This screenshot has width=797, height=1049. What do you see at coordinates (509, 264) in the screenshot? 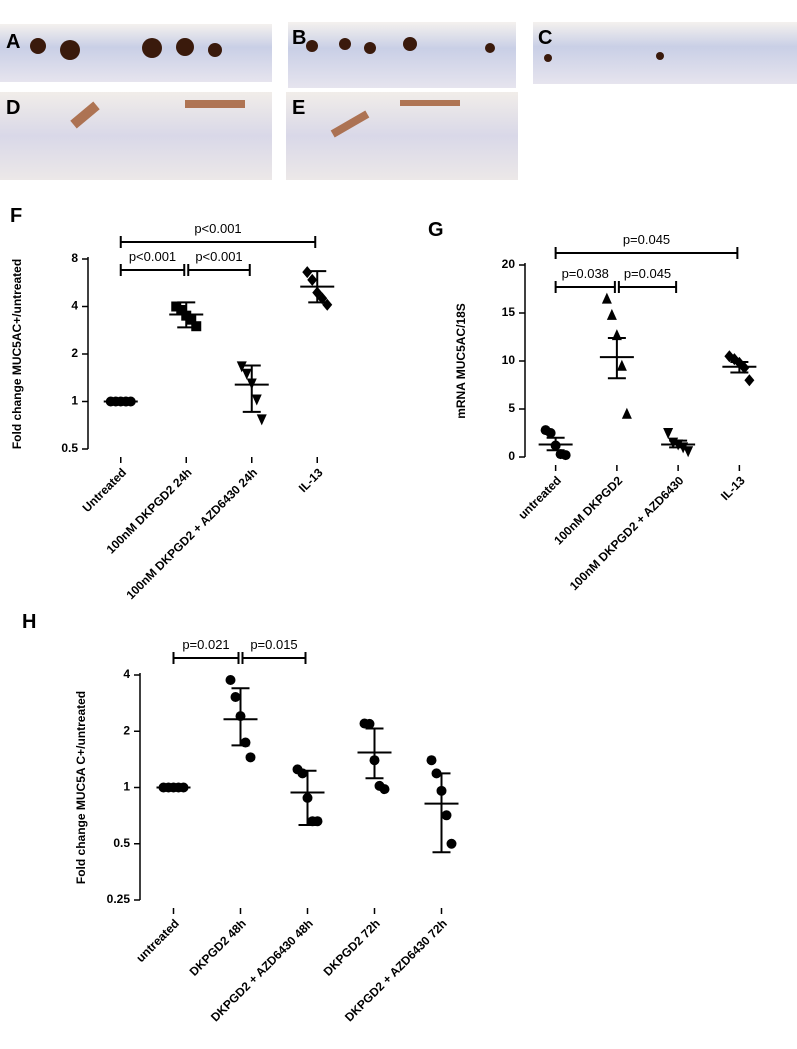
I see `y-tick-label: 20` at bounding box center [509, 264].